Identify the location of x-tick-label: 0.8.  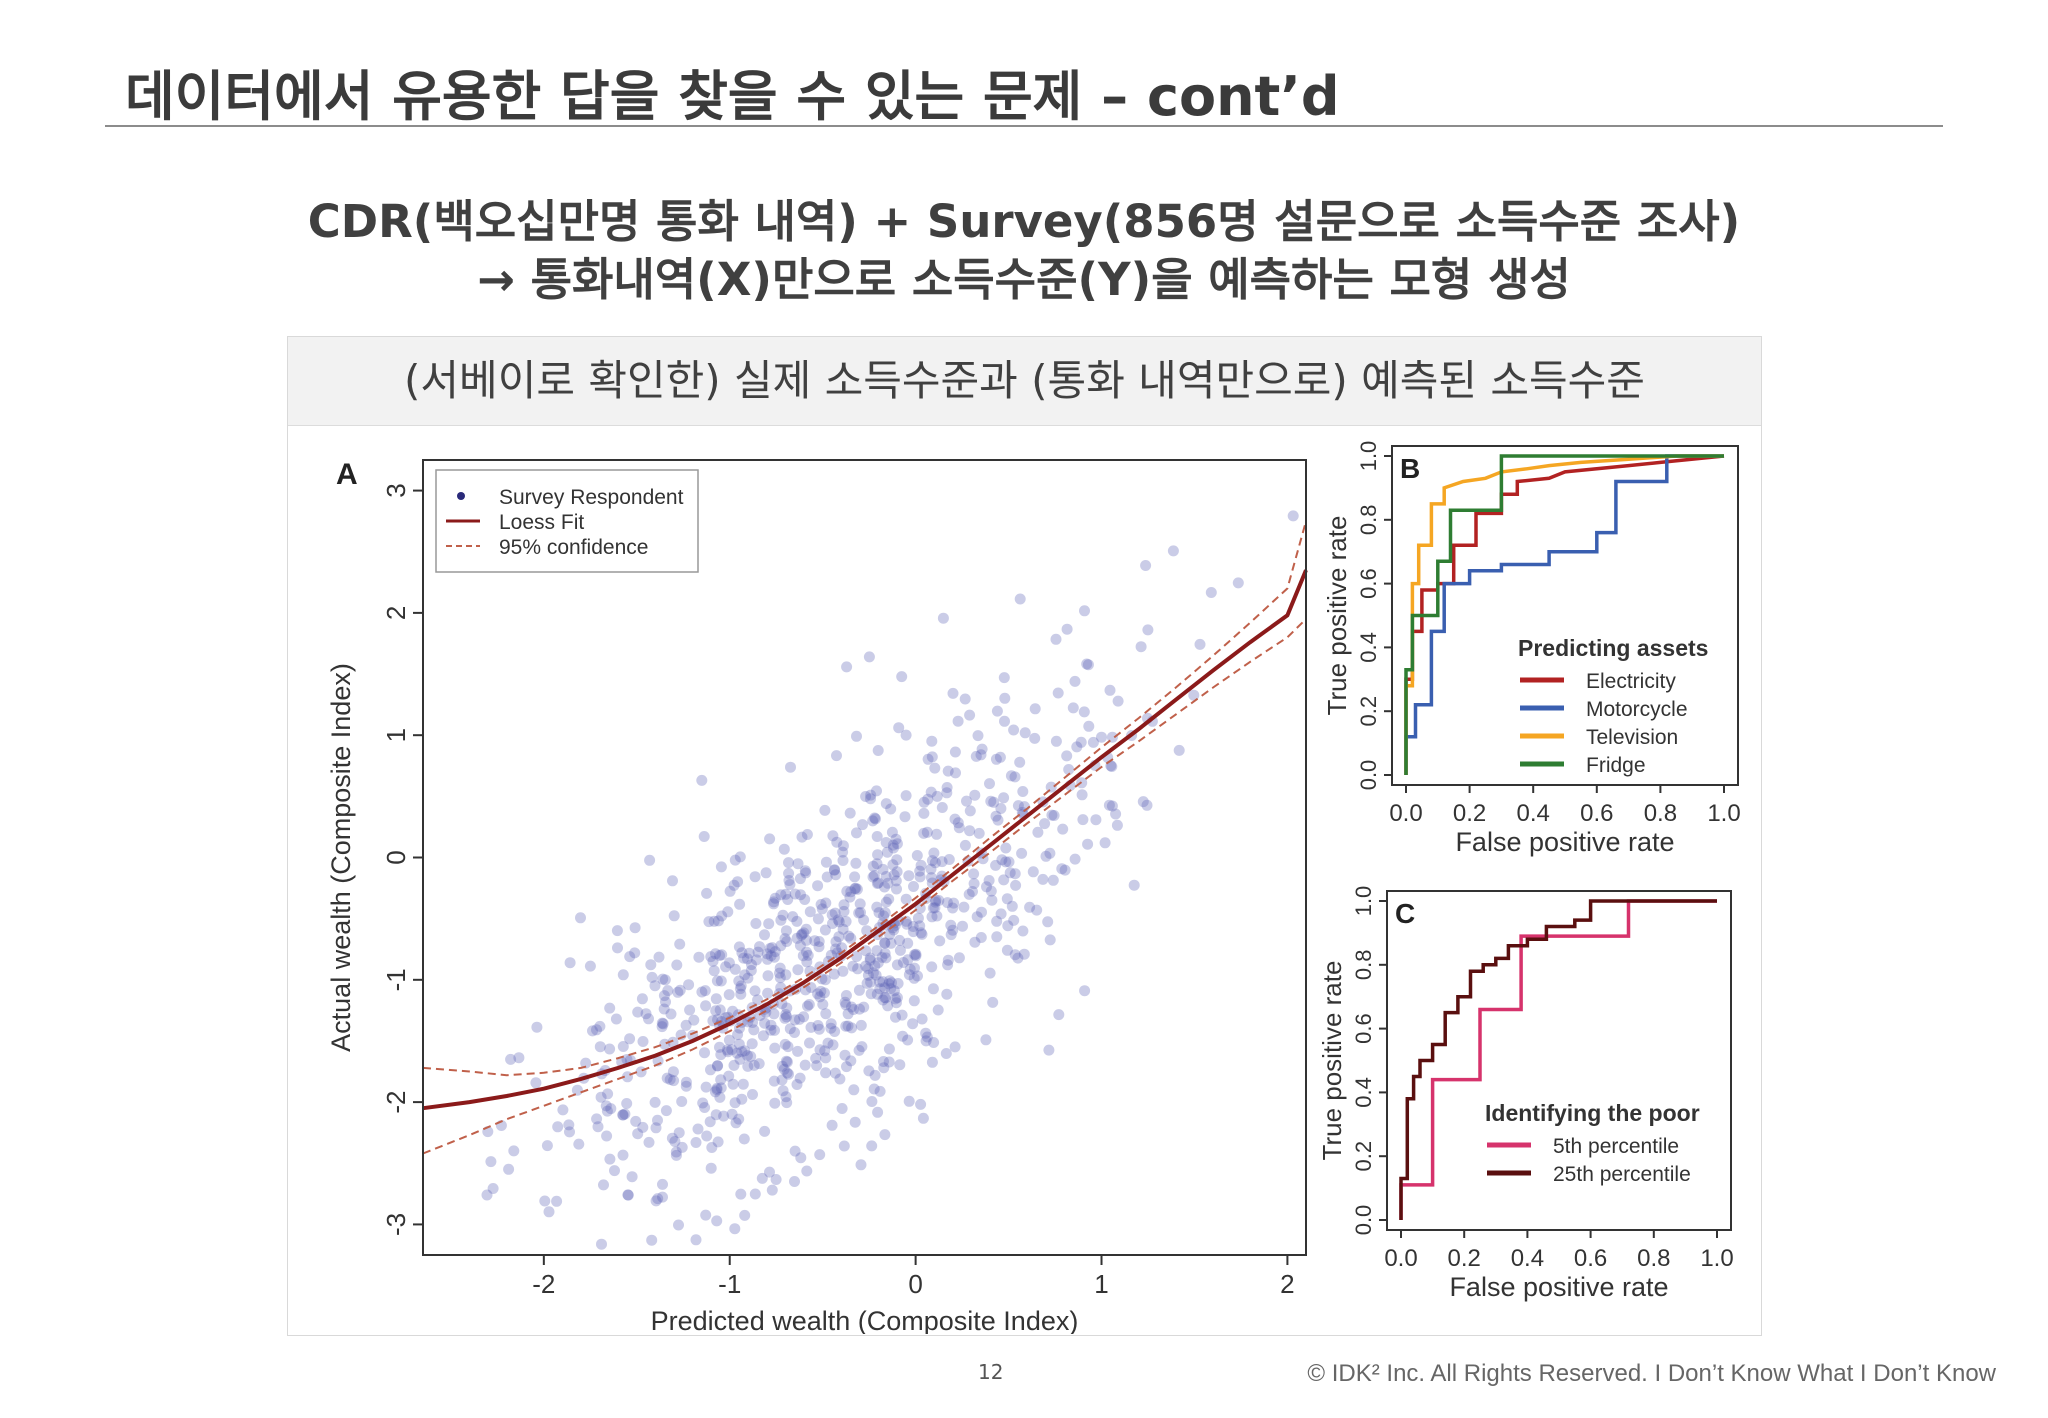
(1660, 813).